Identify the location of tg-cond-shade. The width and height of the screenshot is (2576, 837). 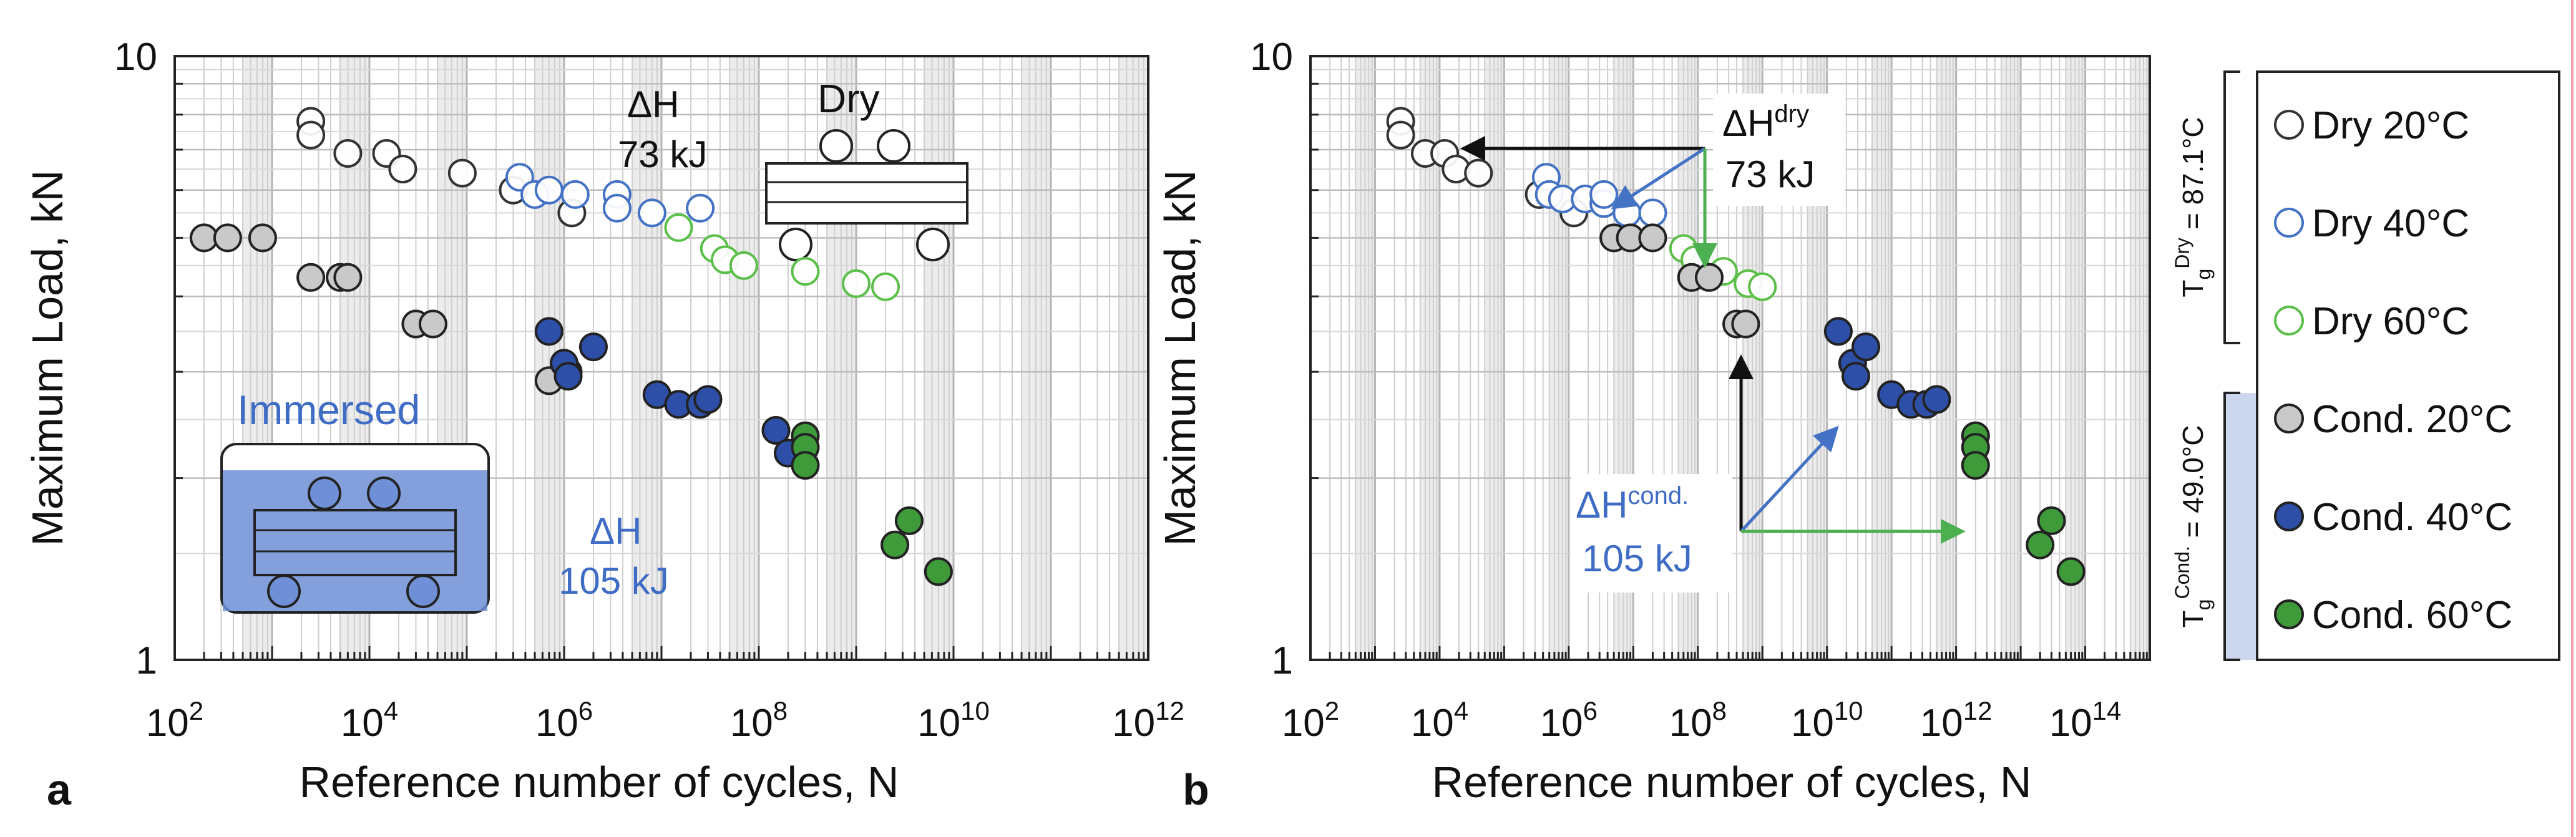
(2241, 526).